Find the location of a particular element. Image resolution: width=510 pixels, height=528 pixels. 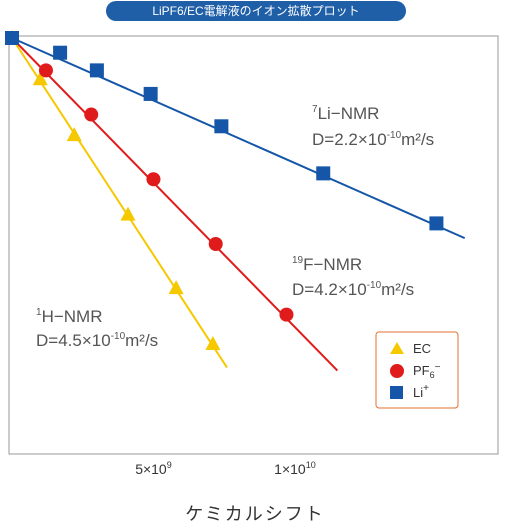

annotation-f-name: F−NMR is located at coordinates (332, 264).